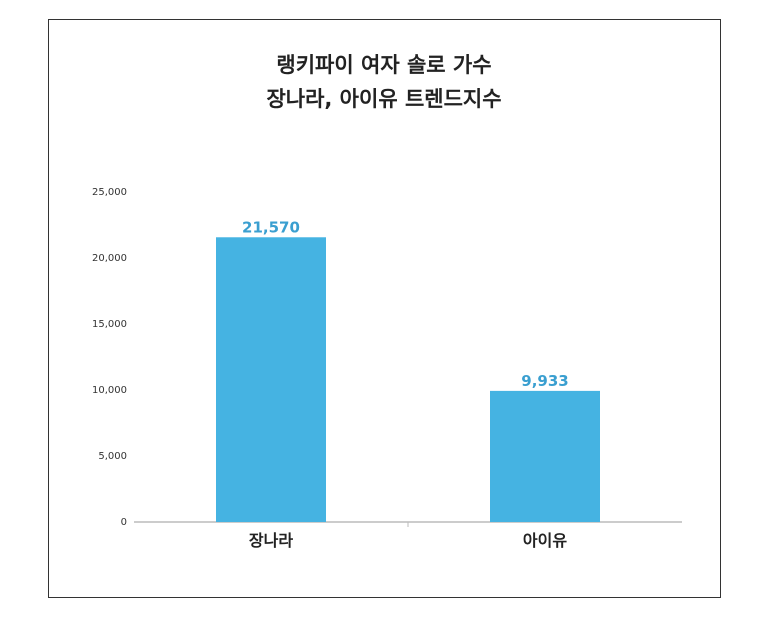 This screenshot has height=618, width=768. I want to click on y-tick-label: 10,000, so click(109, 390).